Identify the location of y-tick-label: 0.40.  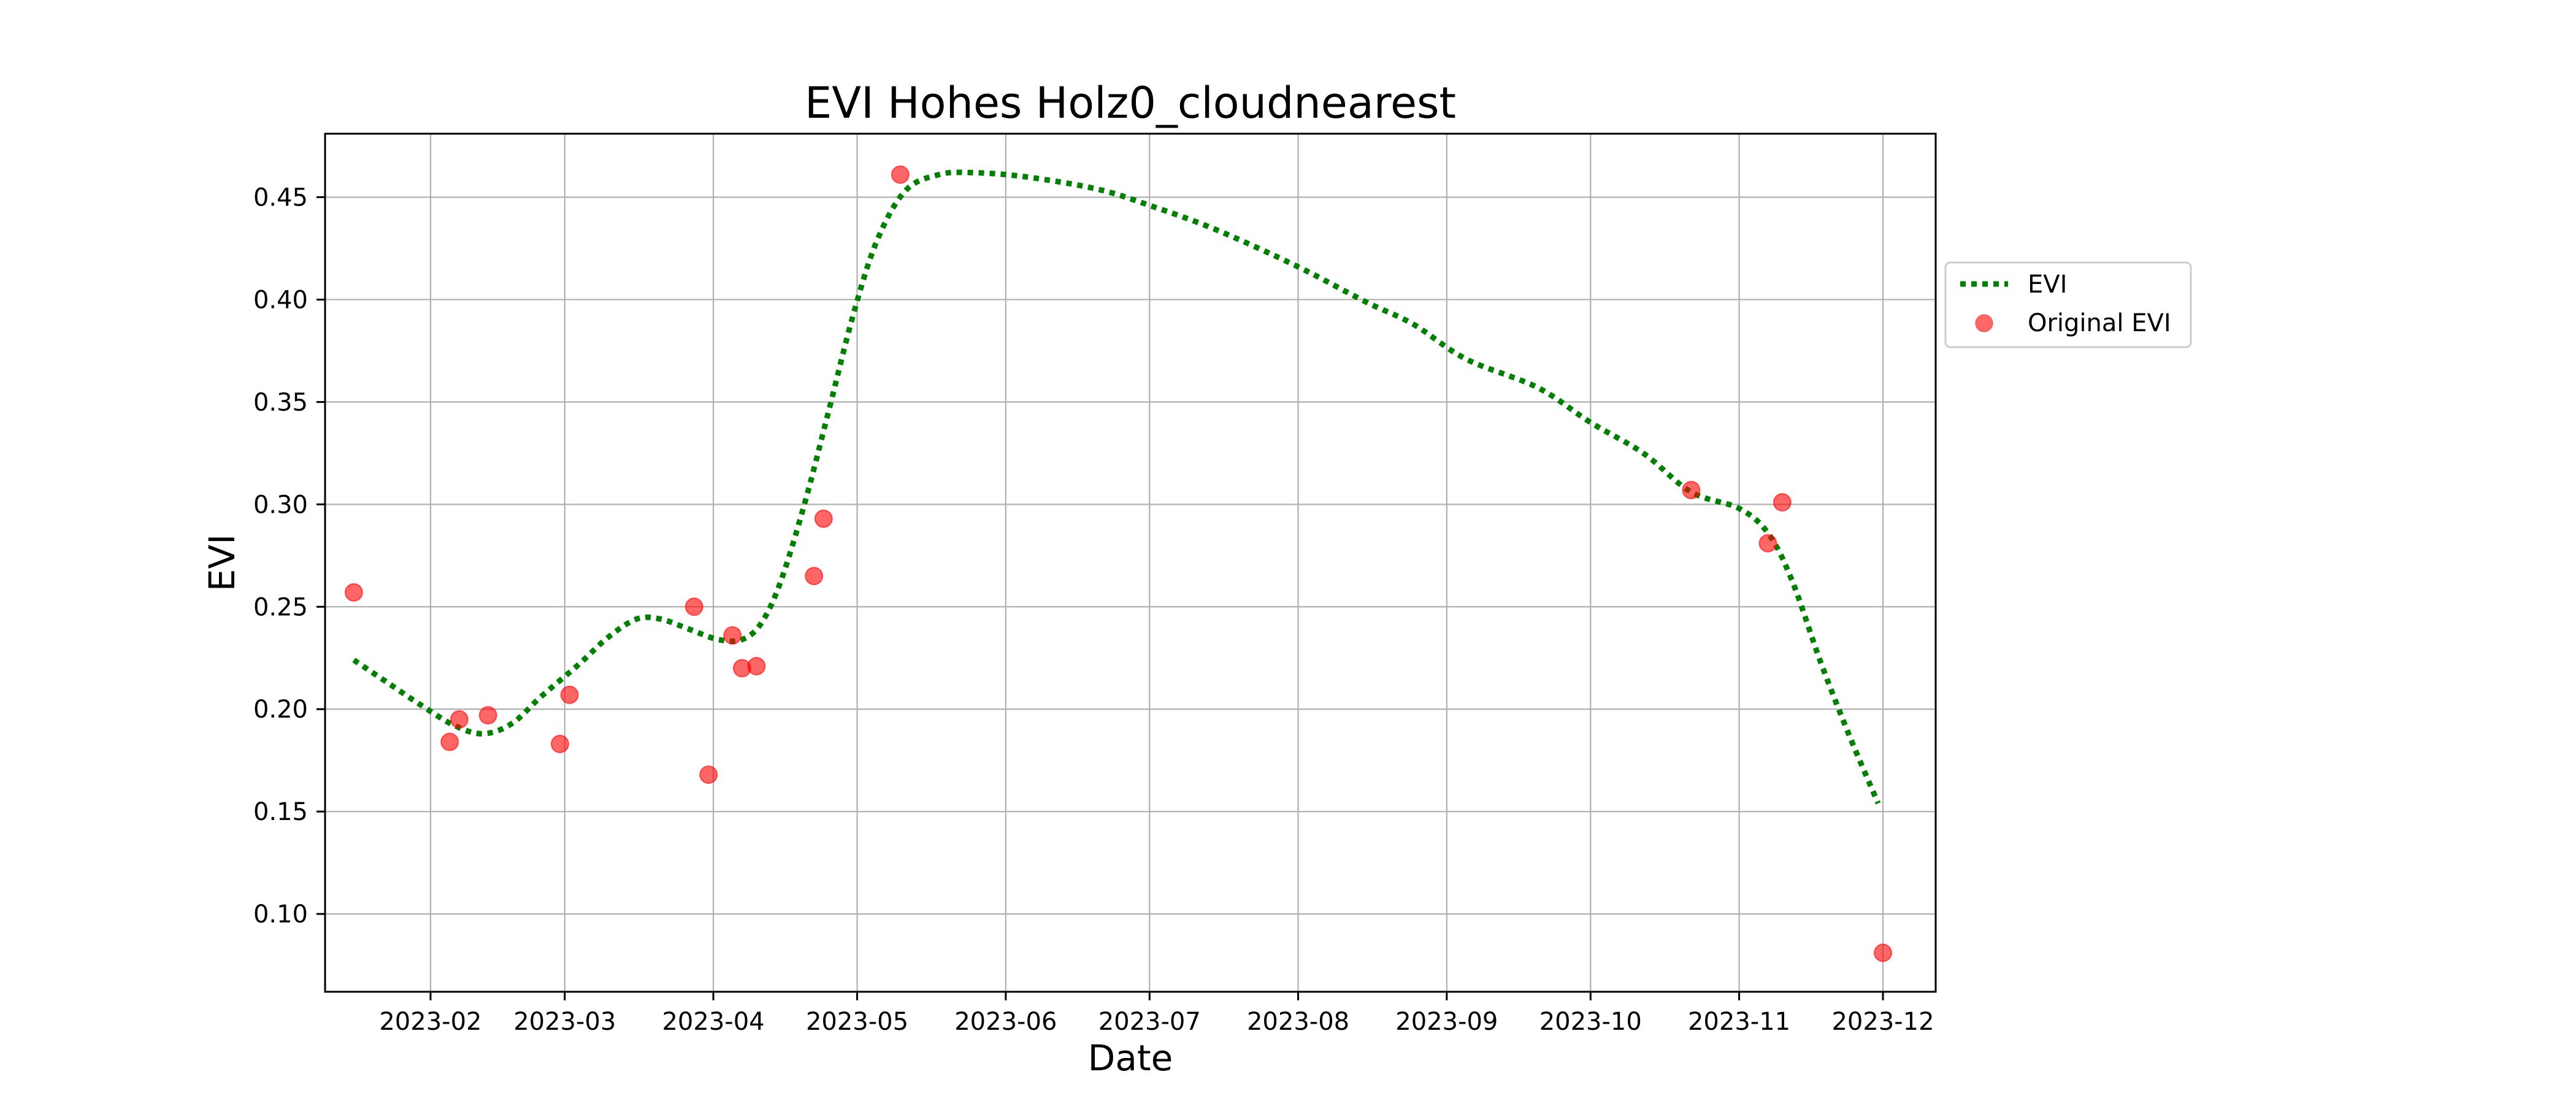
(280, 300).